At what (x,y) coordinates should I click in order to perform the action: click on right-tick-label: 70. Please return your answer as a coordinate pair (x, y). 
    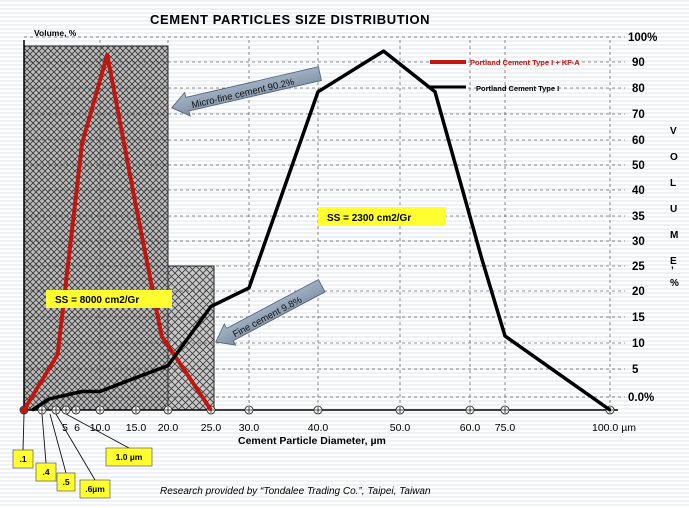
    Looking at the image, I should click on (638, 115).